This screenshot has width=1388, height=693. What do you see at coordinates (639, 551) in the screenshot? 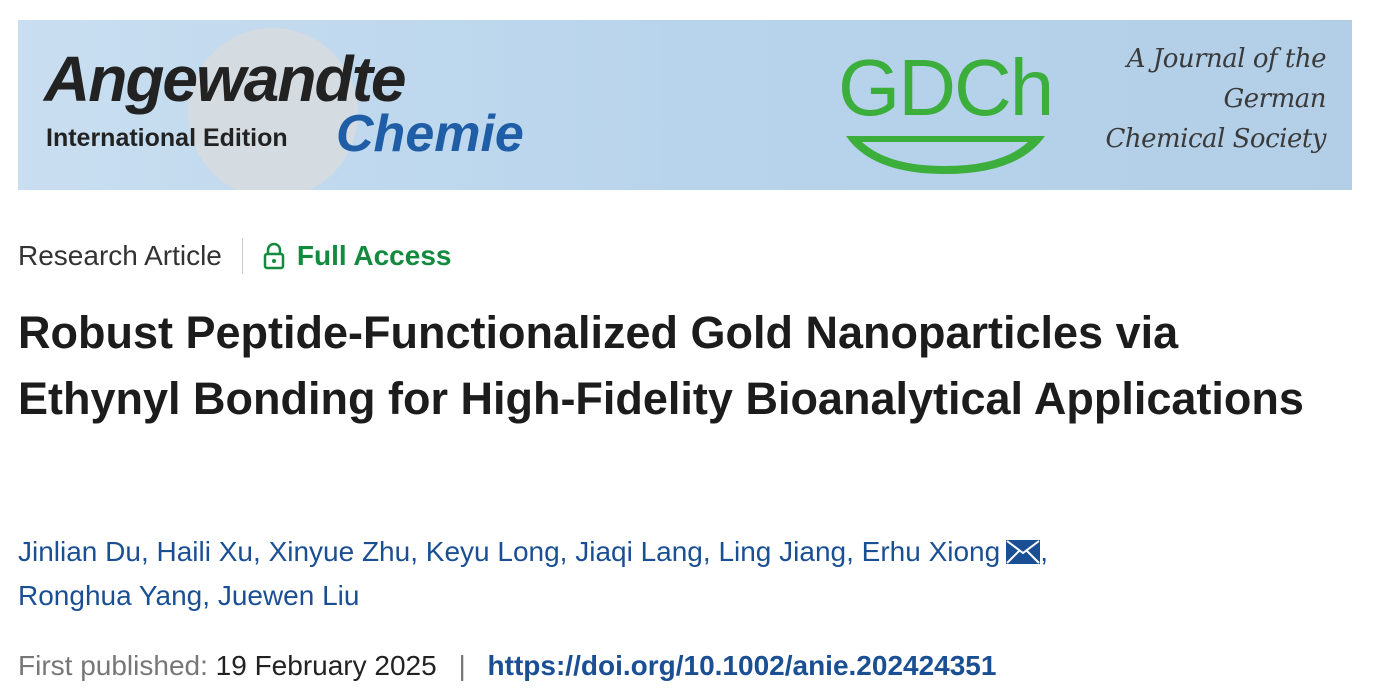
I see `author-link: Jiaqi Lang` at bounding box center [639, 551].